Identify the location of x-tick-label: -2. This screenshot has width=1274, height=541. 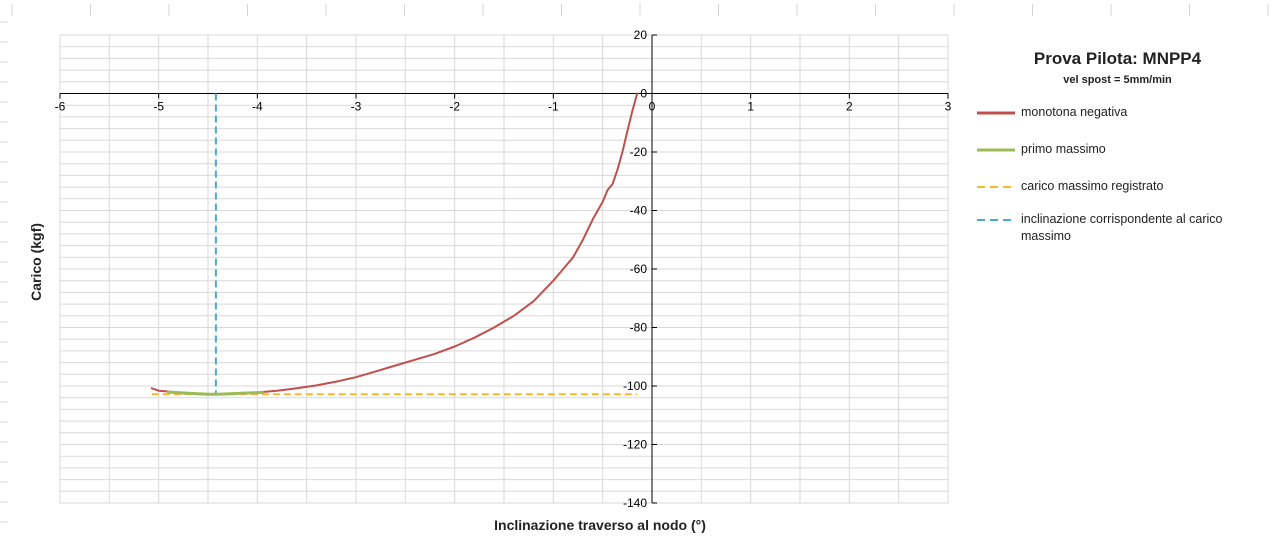
(454, 107).